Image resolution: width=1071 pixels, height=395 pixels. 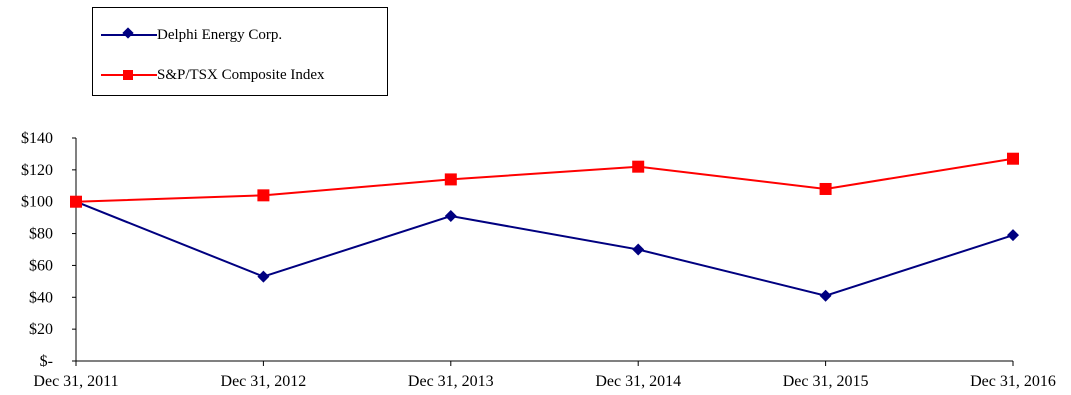 What do you see at coordinates (46, 361) in the screenshot?
I see `y-tick-label: $-` at bounding box center [46, 361].